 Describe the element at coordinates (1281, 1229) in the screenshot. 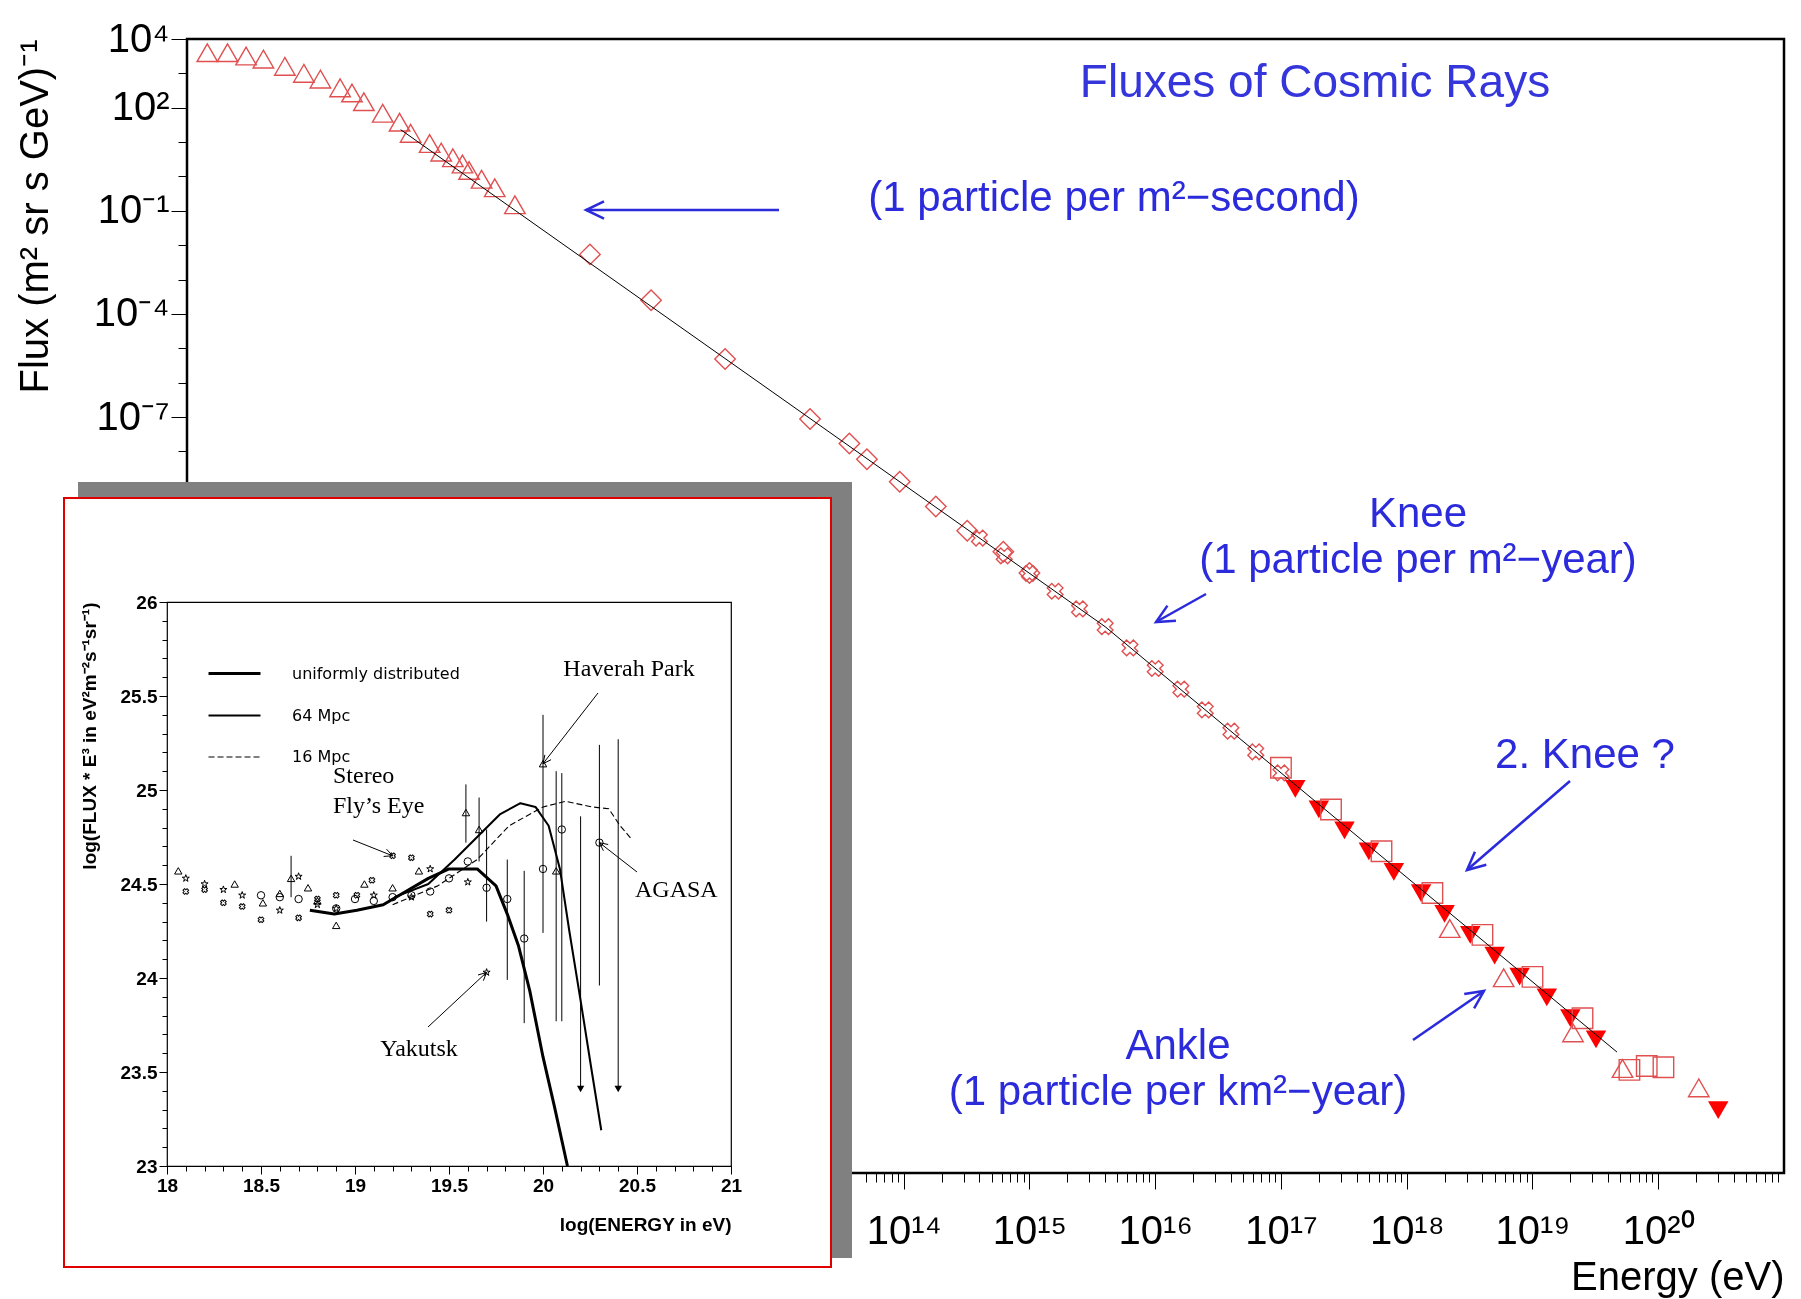

I see `x-tick-label: 10¹⁷` at that location.